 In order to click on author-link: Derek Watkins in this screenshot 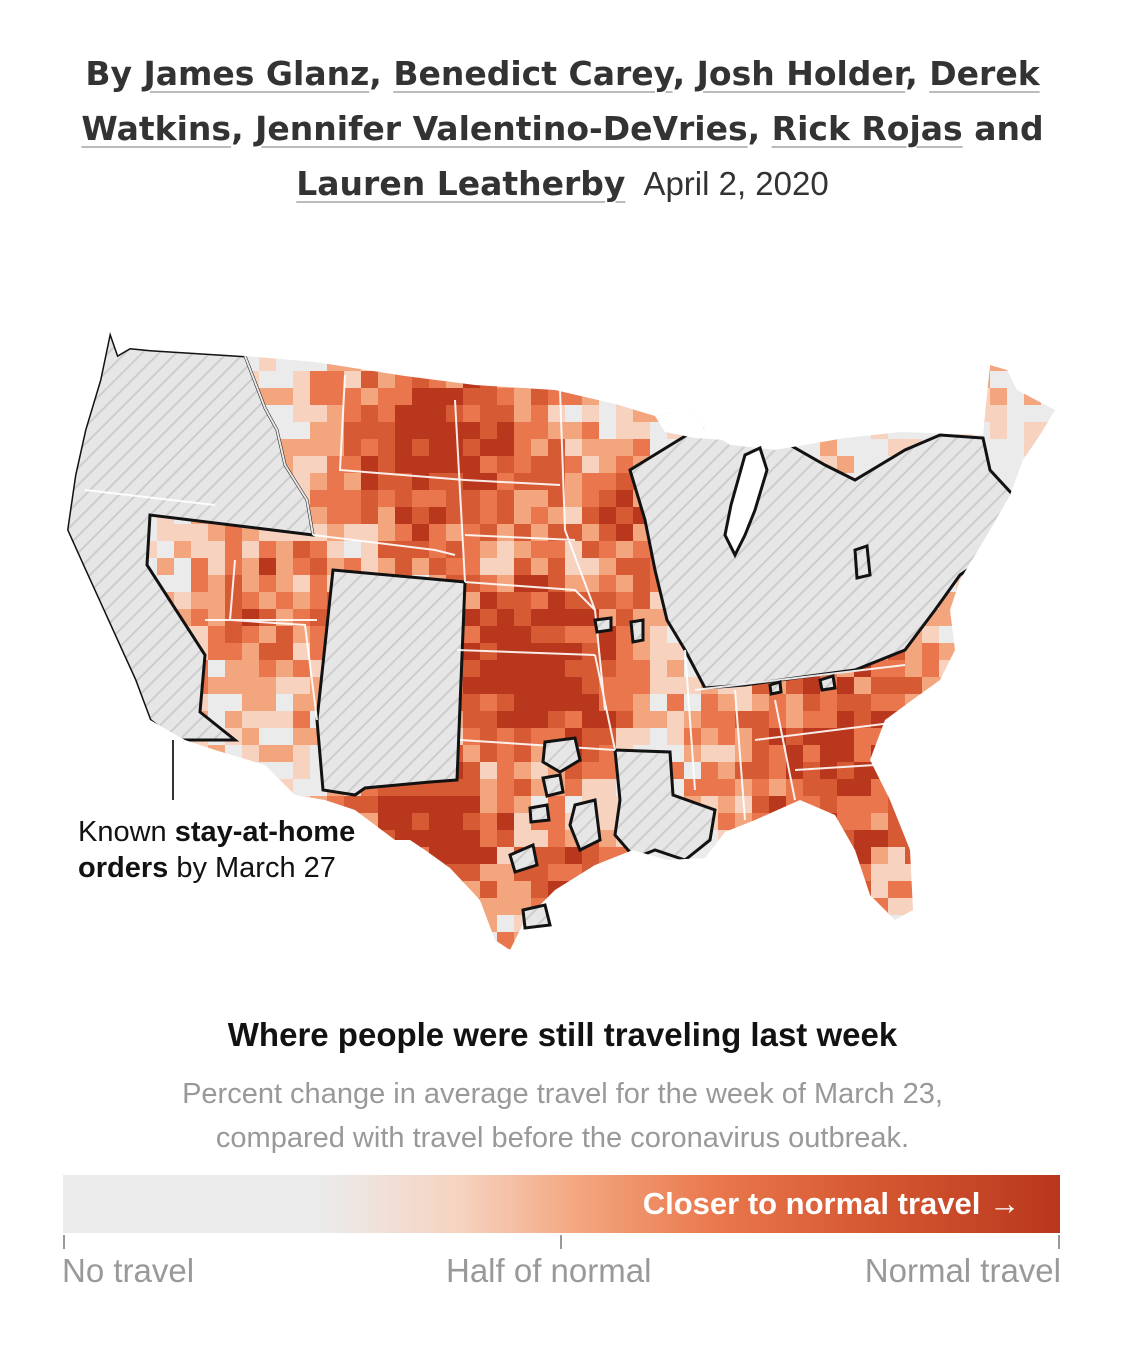, I will do `click(560, 101)`.